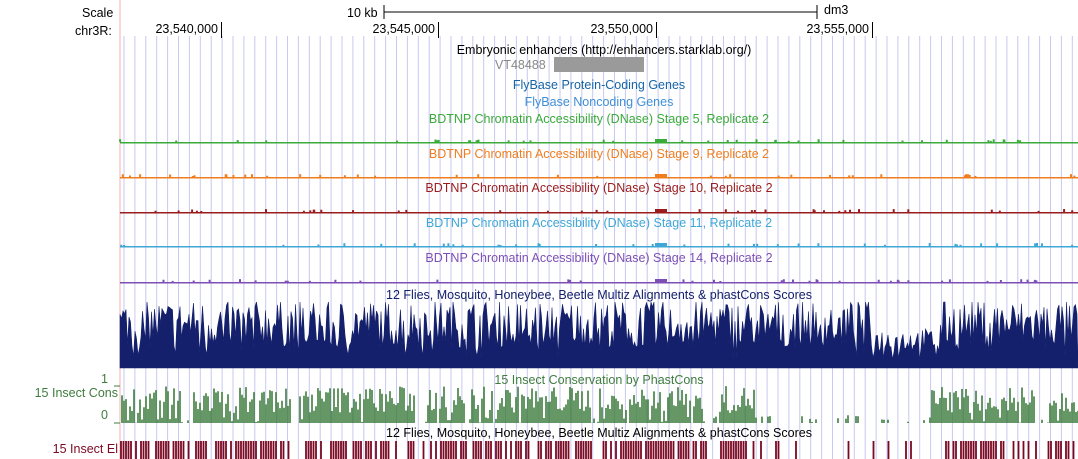 Image resolution: width=1078 pixels, height=459 pixels. I want to click on phastcons-histogram, so click(599, 404).